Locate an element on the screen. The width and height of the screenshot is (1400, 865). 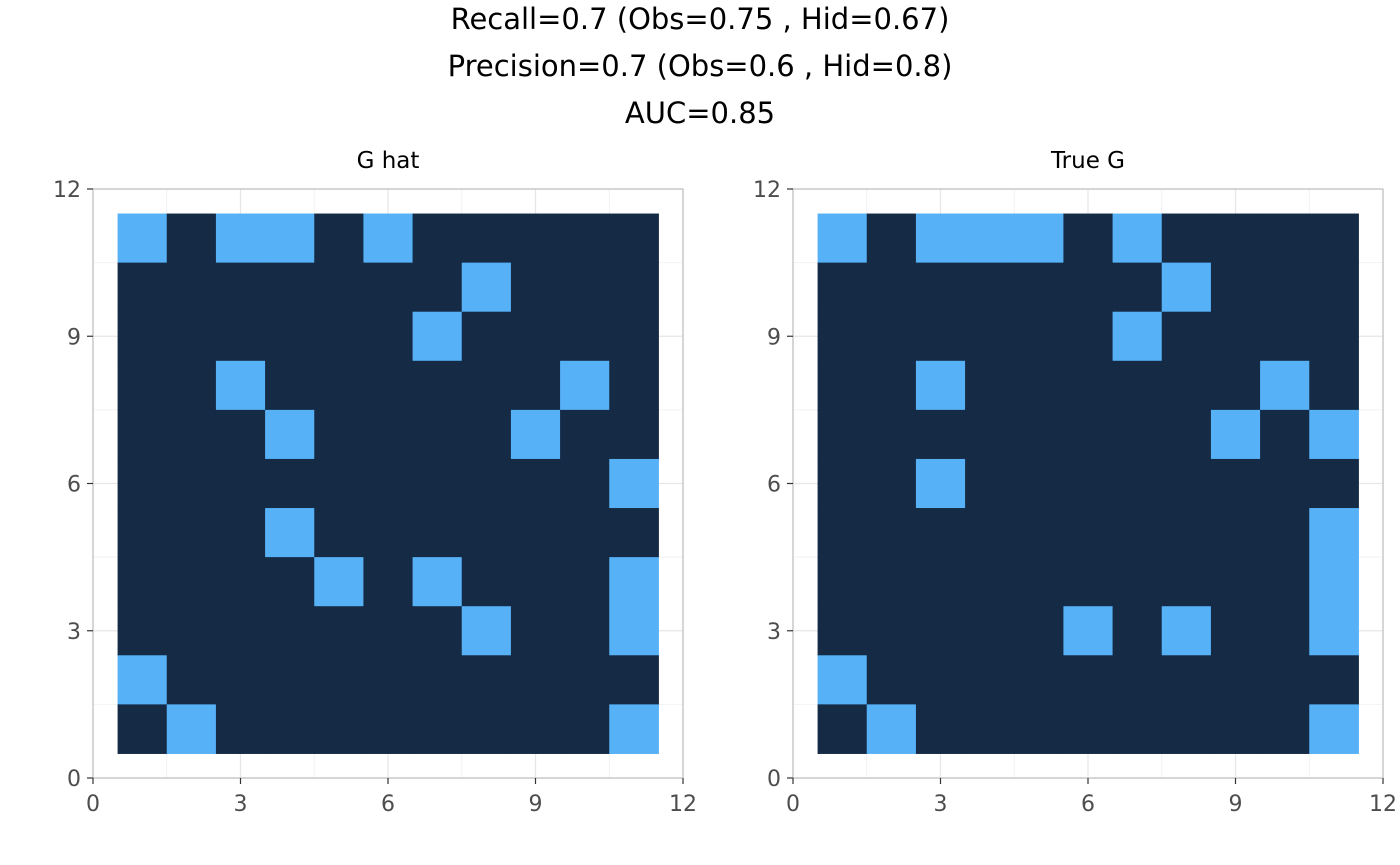
x-tick-label: 12 is located at coordinates (683, 804).